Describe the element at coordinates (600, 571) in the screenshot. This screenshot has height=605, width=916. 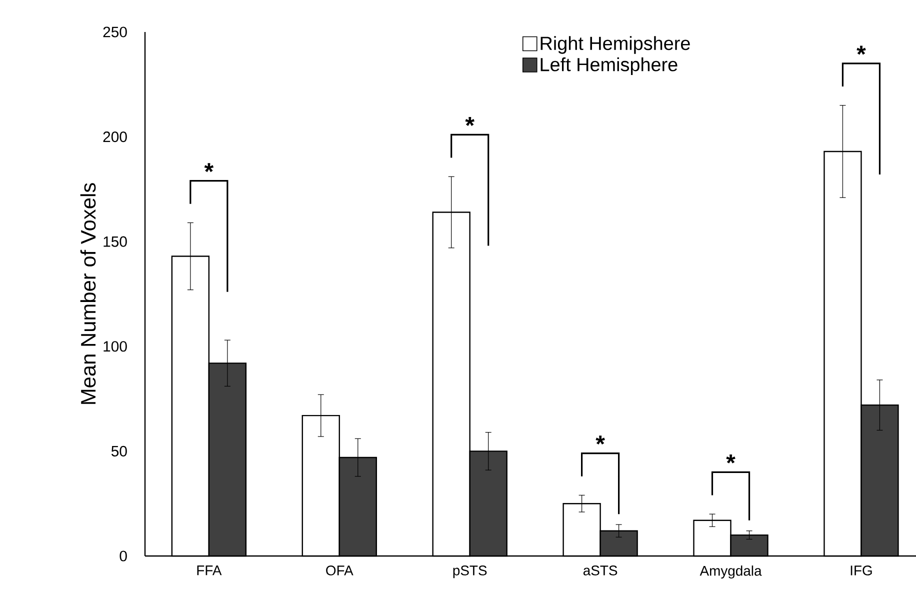
I see `x-tick-label: aSTS` at that location.